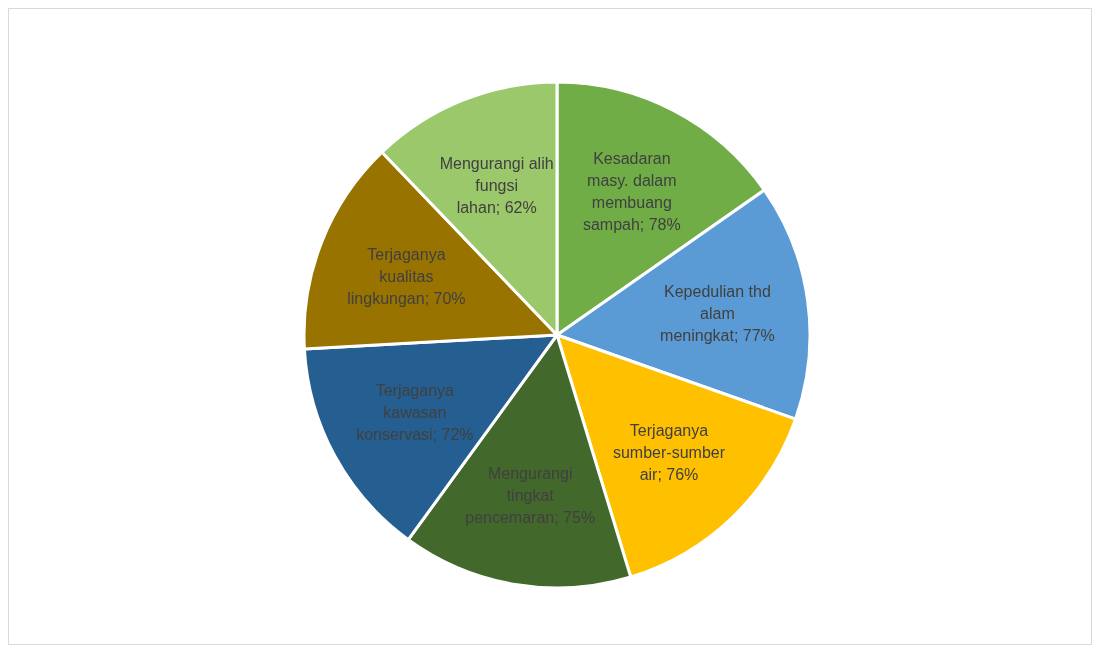 The image size is (1100, 653). Describe the element at coordinates (415, 413) in the screenshot. I see `slice-label: Terjaganya kawasan konservasi; 72%` at that location.